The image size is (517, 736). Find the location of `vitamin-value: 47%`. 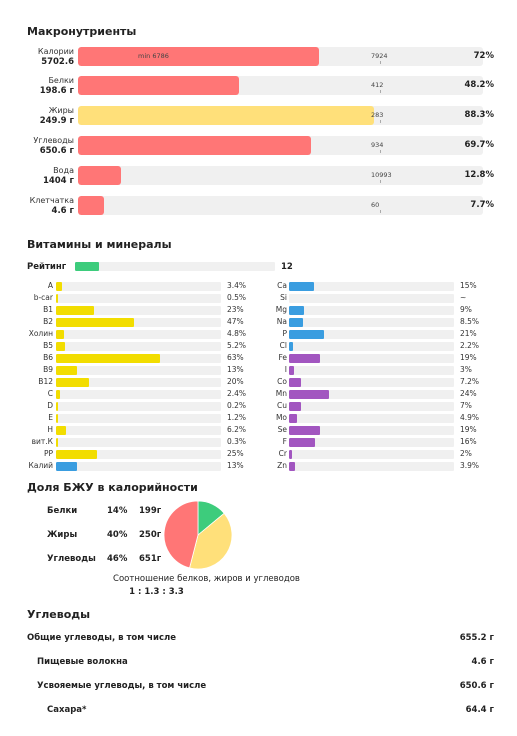

vitamin-value: 47% is located at coordinates (235, 321).